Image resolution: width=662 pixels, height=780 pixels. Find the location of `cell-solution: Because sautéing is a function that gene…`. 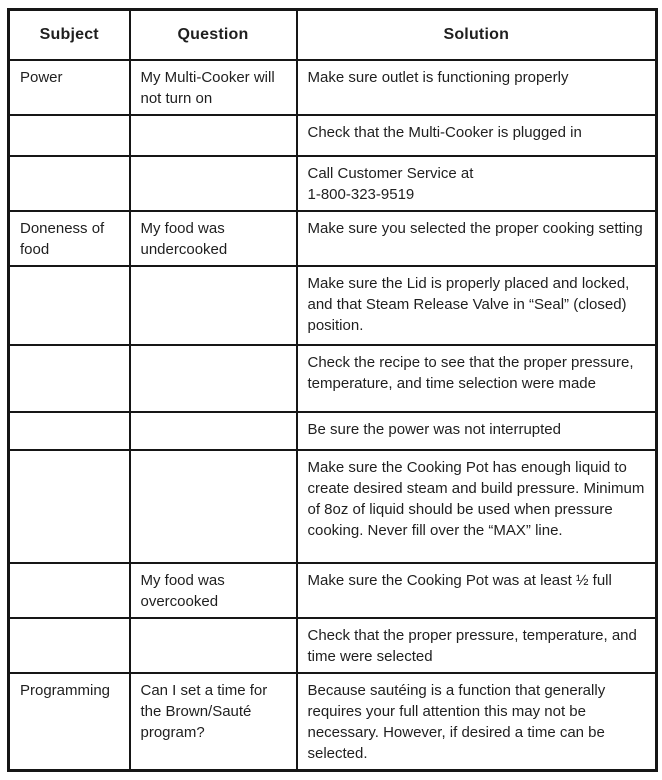

cell-solution: Because sautéing is a function that gene… is located at coordinates (476, 721).